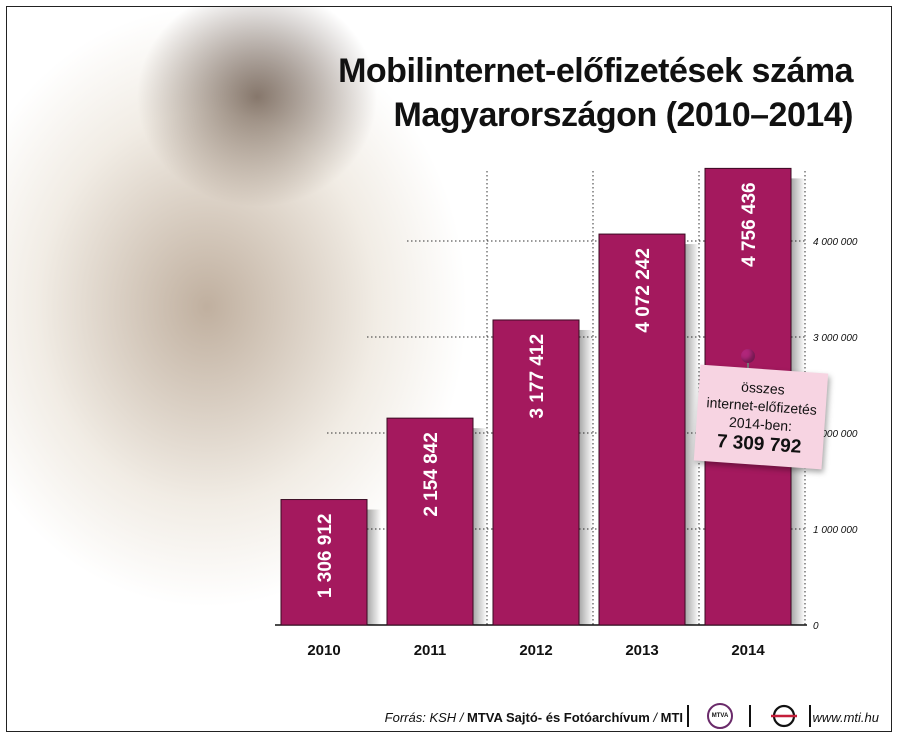 This screenshot has width=900, height=740. I want to click on bar-2011, so click(430, 521).